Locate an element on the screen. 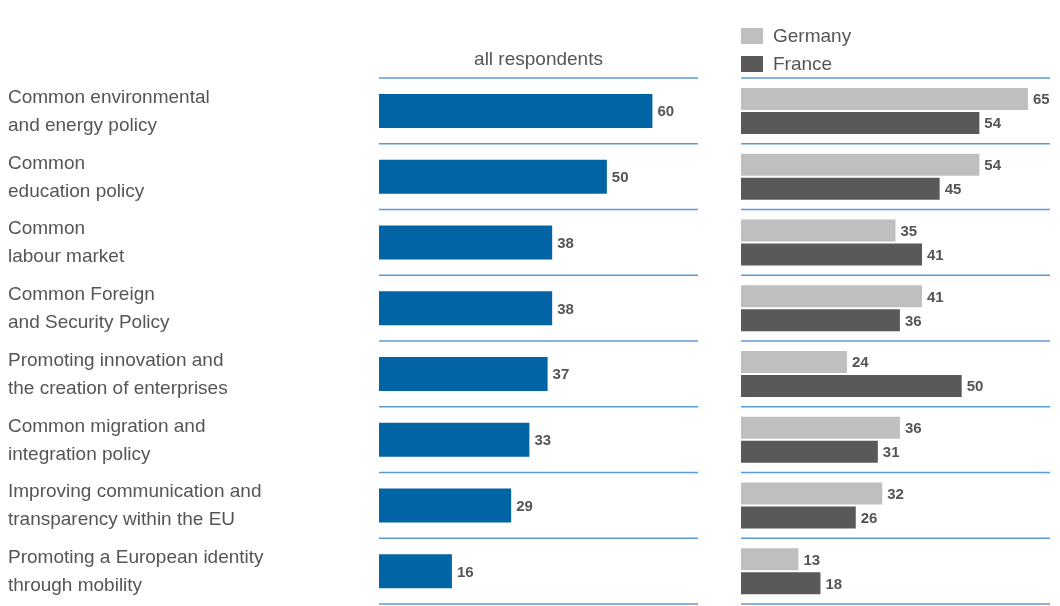 The image size is (1060, 606). chart-title: all respondents is located at coordinates (538, 59).